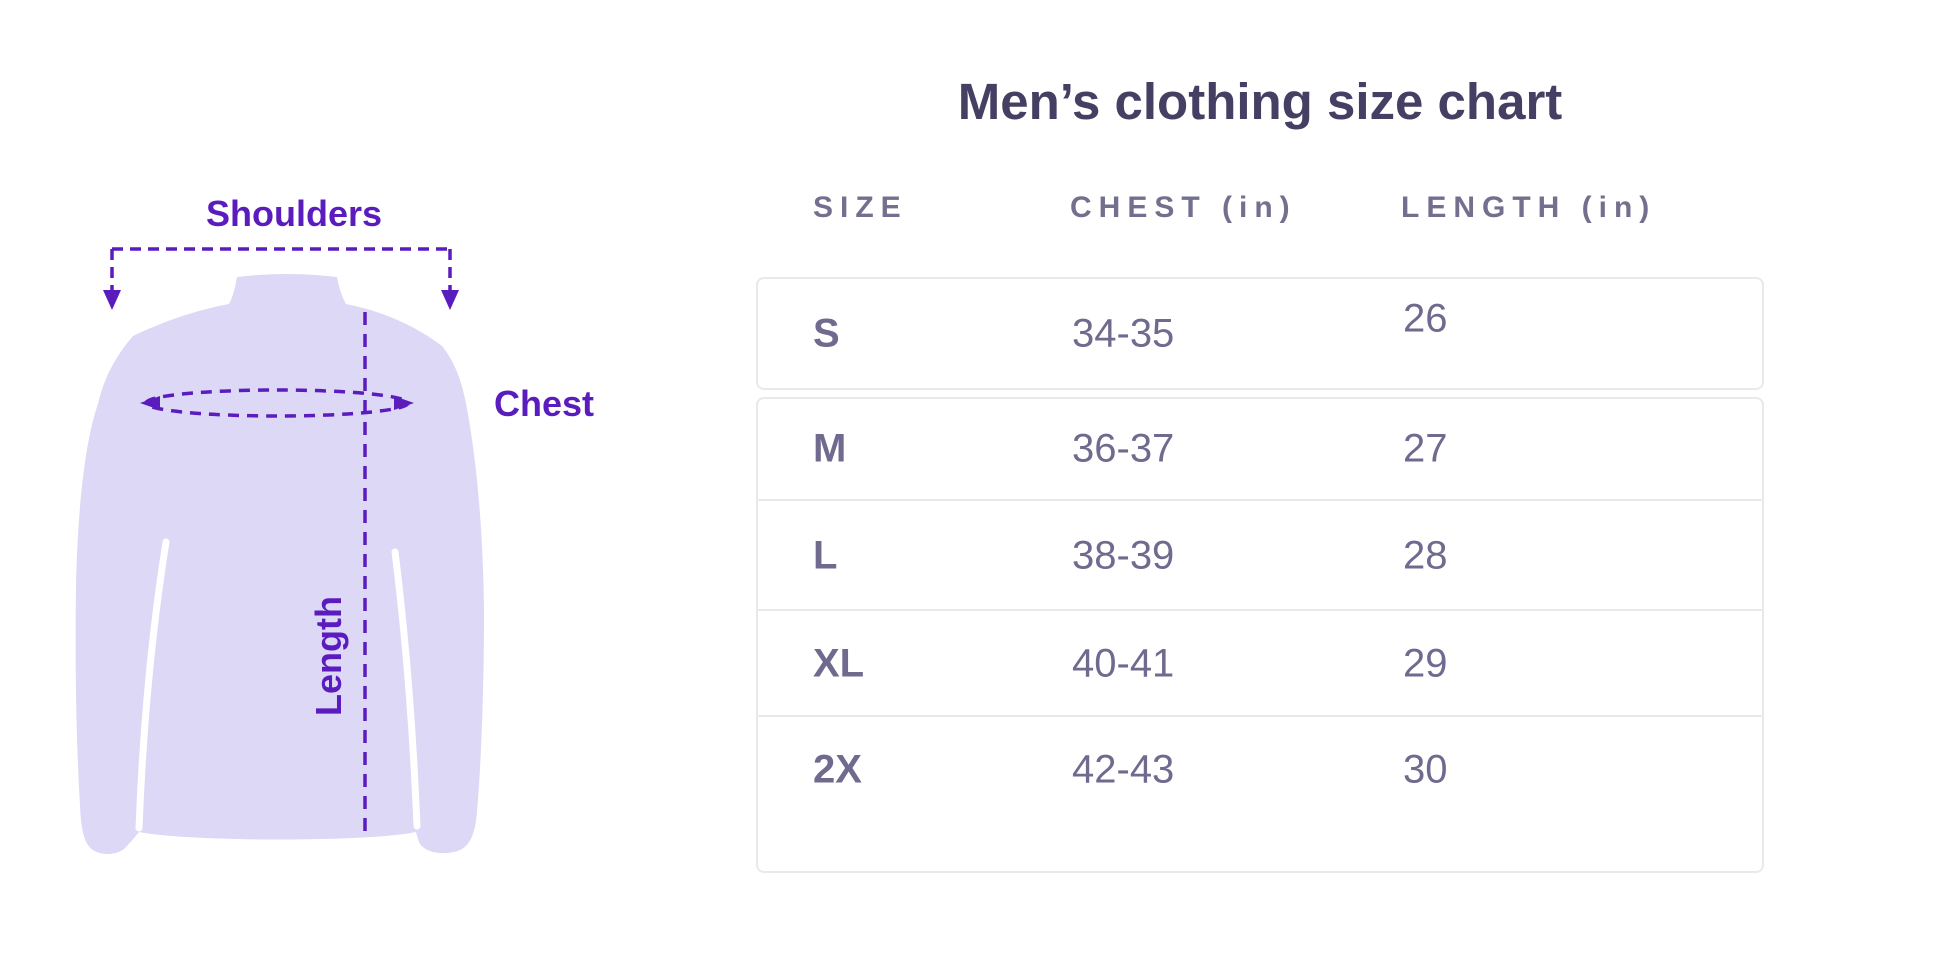  Describe the element at coordinates (150, 403) in the screenshot. I see `chest-arrow-left-icon` at that location.